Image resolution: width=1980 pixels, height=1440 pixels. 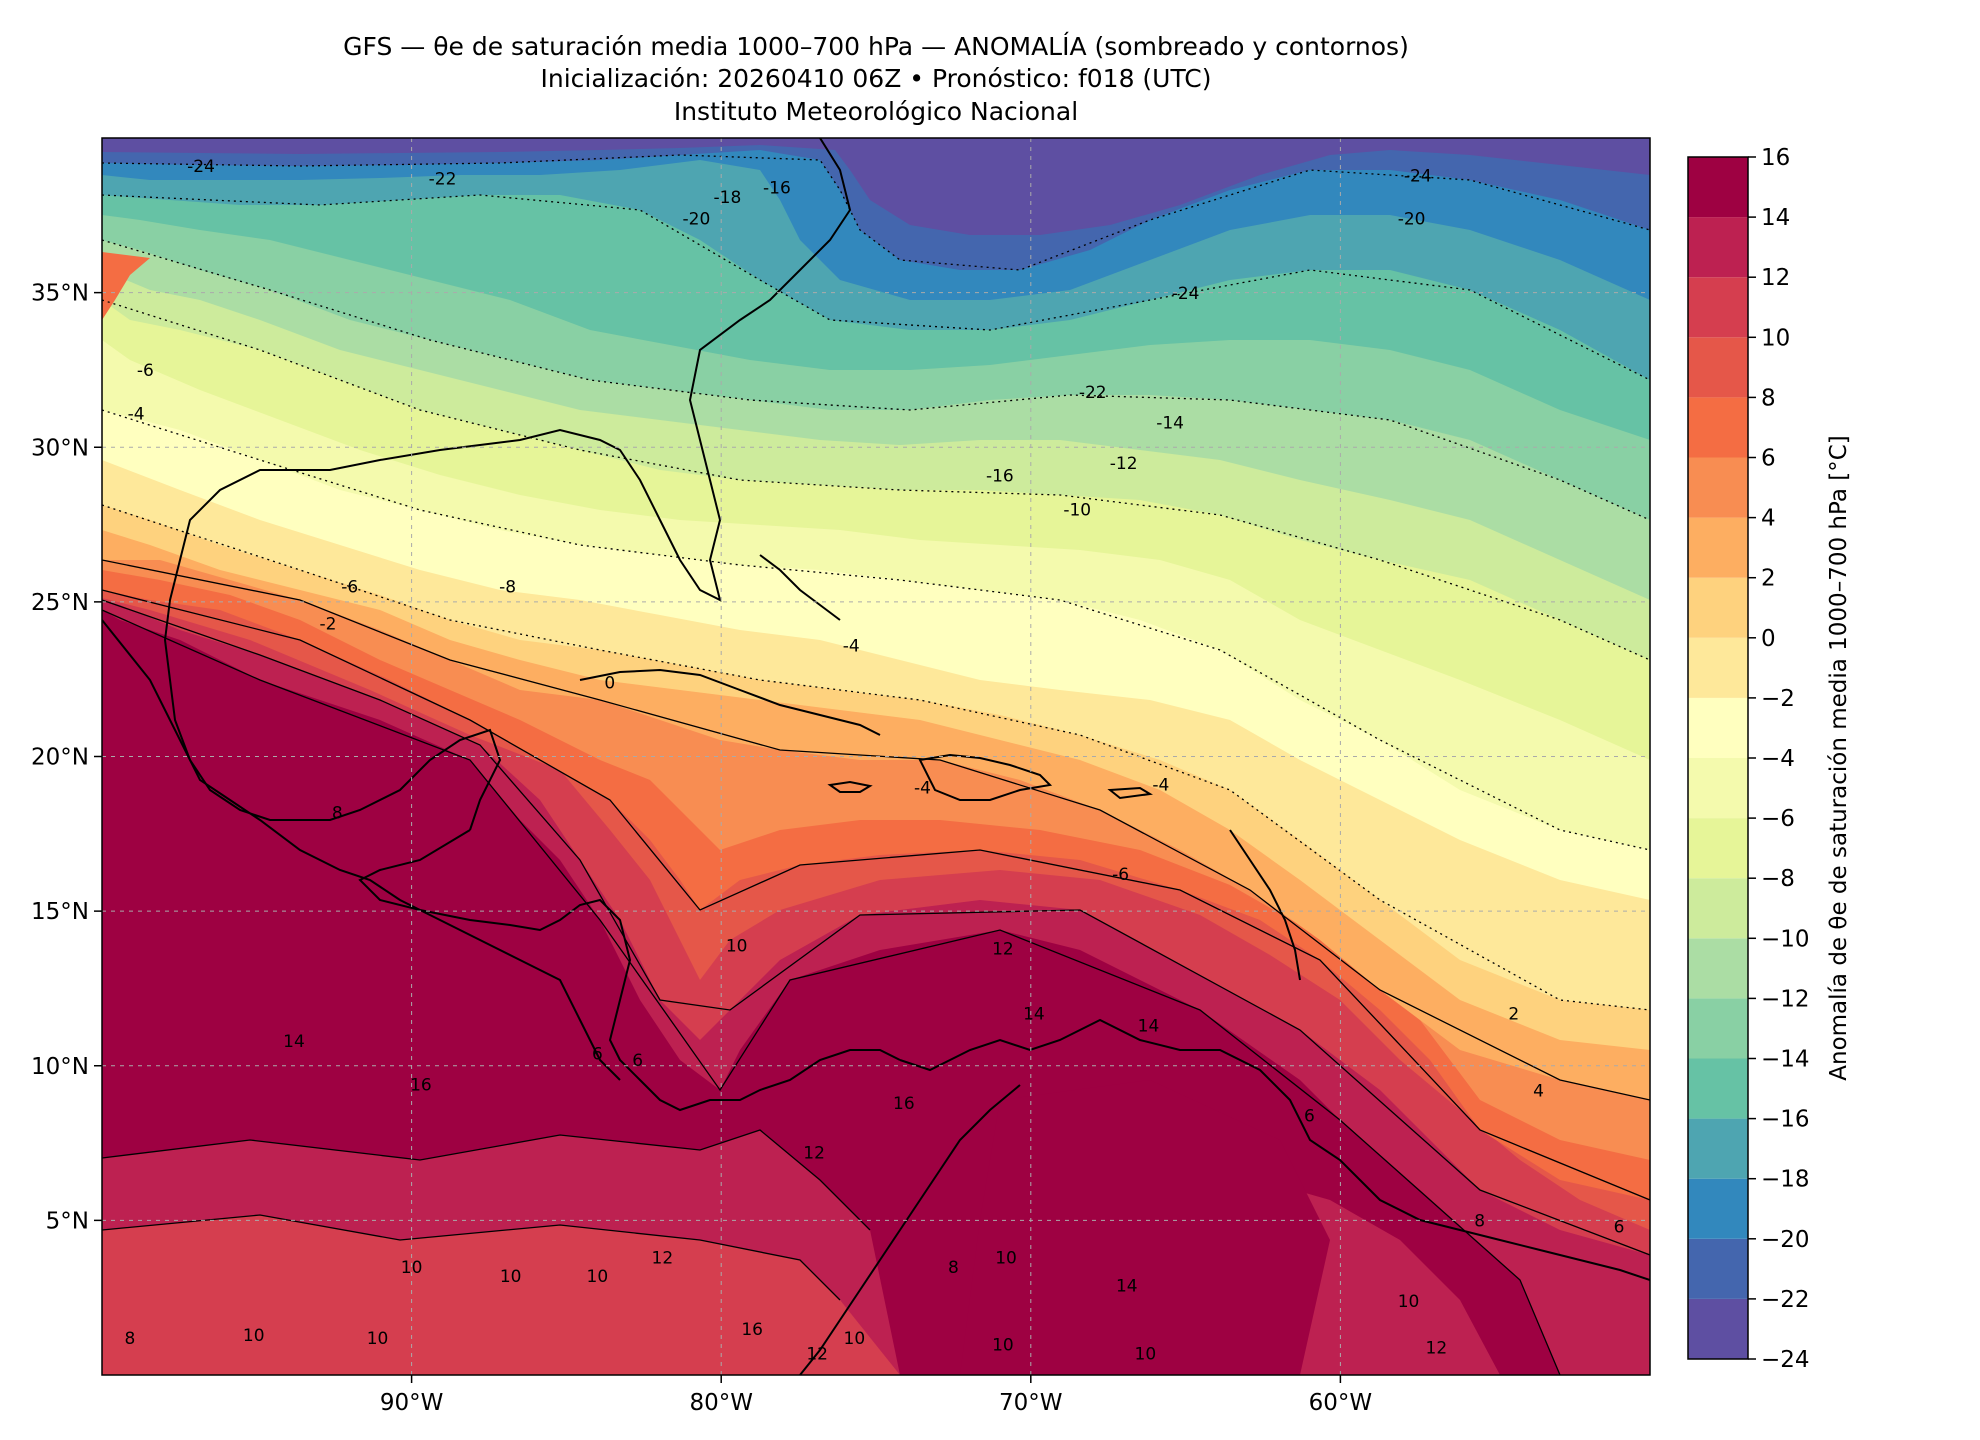 I want to click on contour-neg22, so click(x=876, y=212).